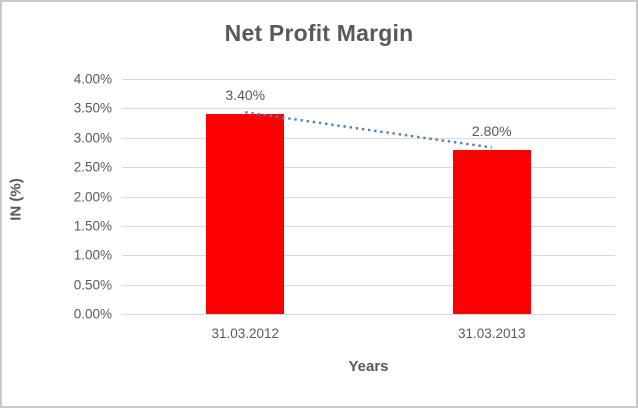  What do you see at coordinates (92, 138) in the screenshot?
I see `y-tick-label: 3.00%` at bounding box center [92, 138].